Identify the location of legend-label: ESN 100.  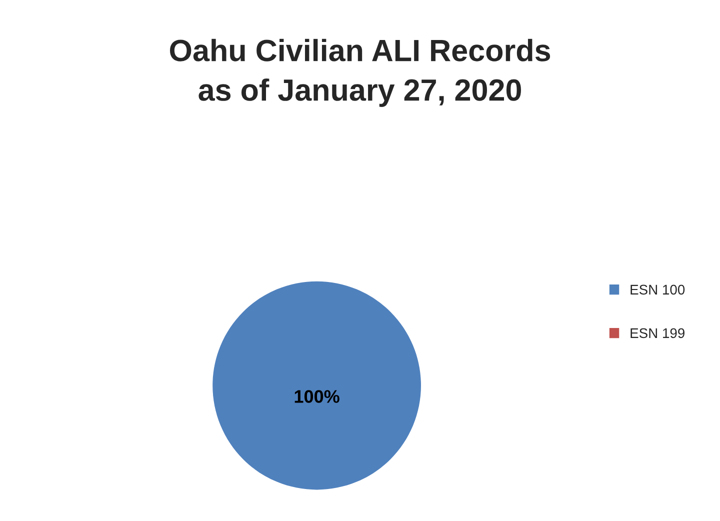
(657, 289).